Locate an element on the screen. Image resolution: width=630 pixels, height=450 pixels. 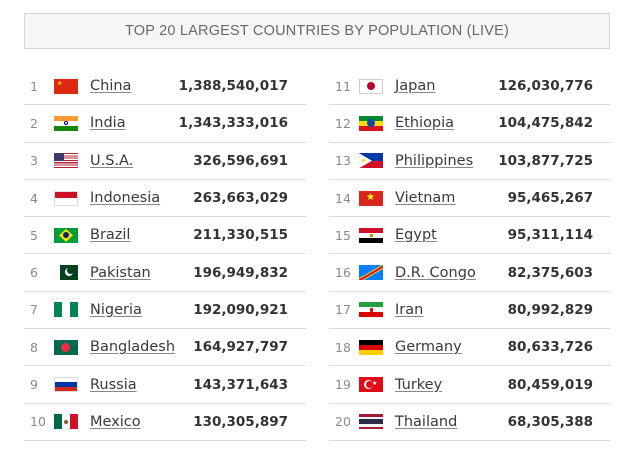
table-row: 12 Ethiopia 104,475,842 is located at coordinates (470, 124).